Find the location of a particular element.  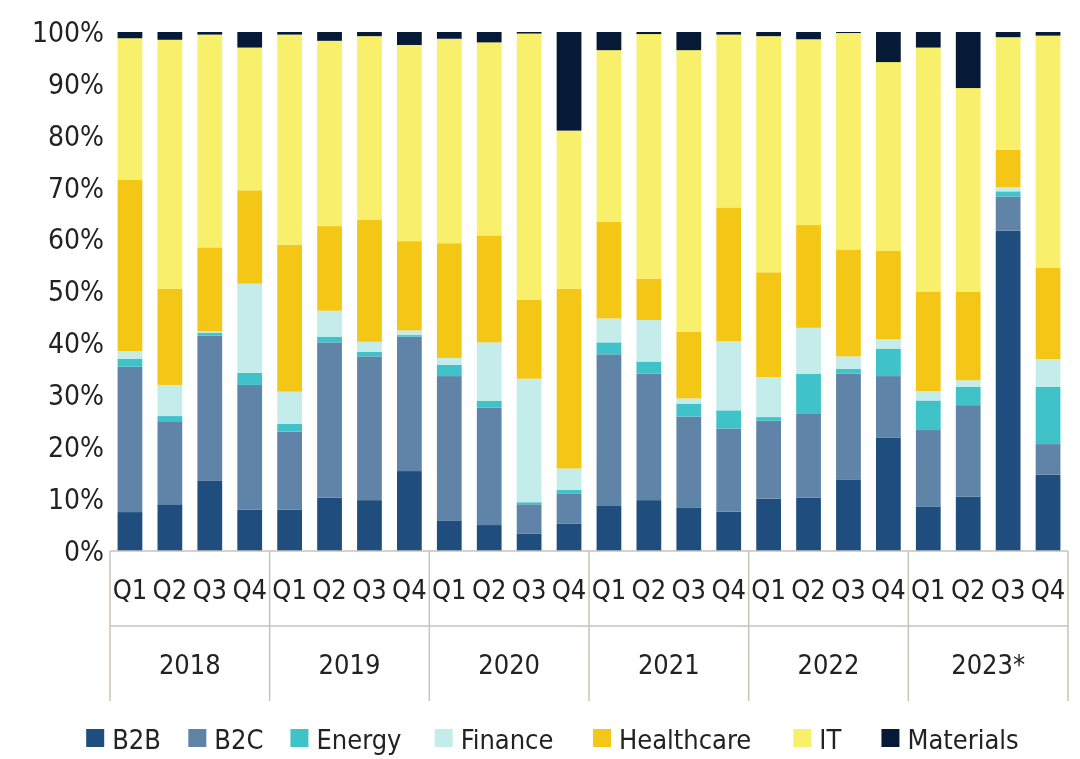

legend-label: Healthcare is located at coordinates (685, 739).